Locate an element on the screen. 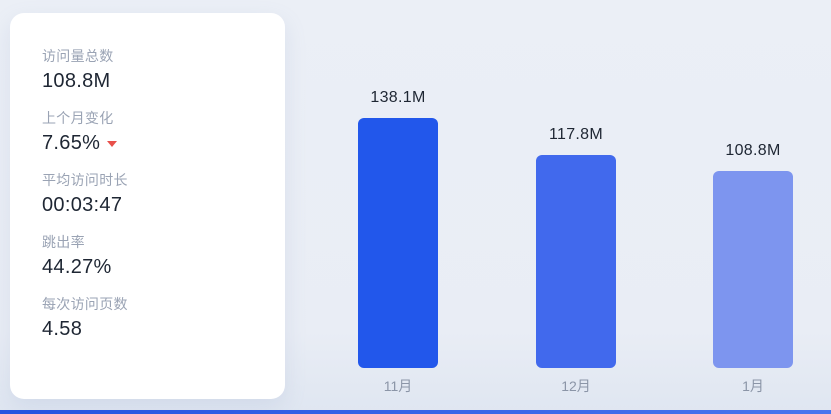 This screenshot has height=414, width=831. stat-label-change-last-month: 上个月变化 is located at coordinates (78, 118).